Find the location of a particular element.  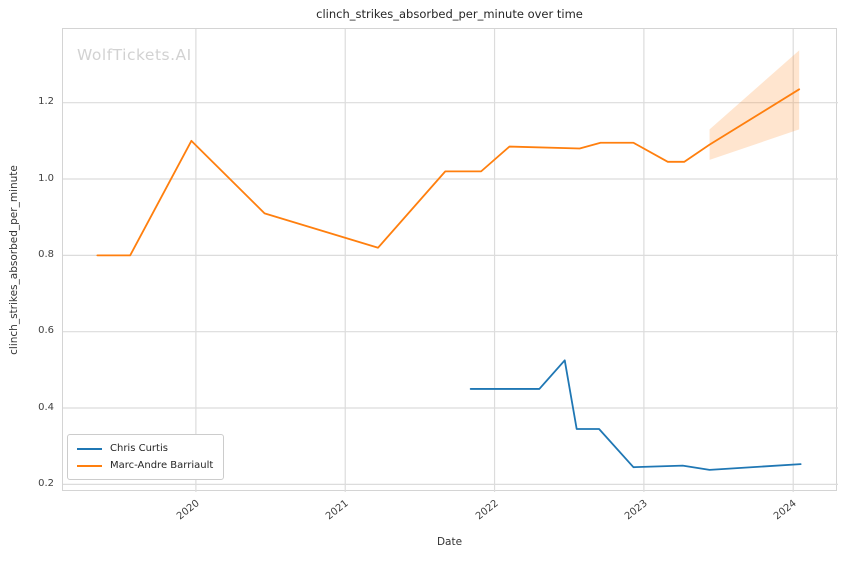

x-axis-label: Date is located at coordinates (449, 542).